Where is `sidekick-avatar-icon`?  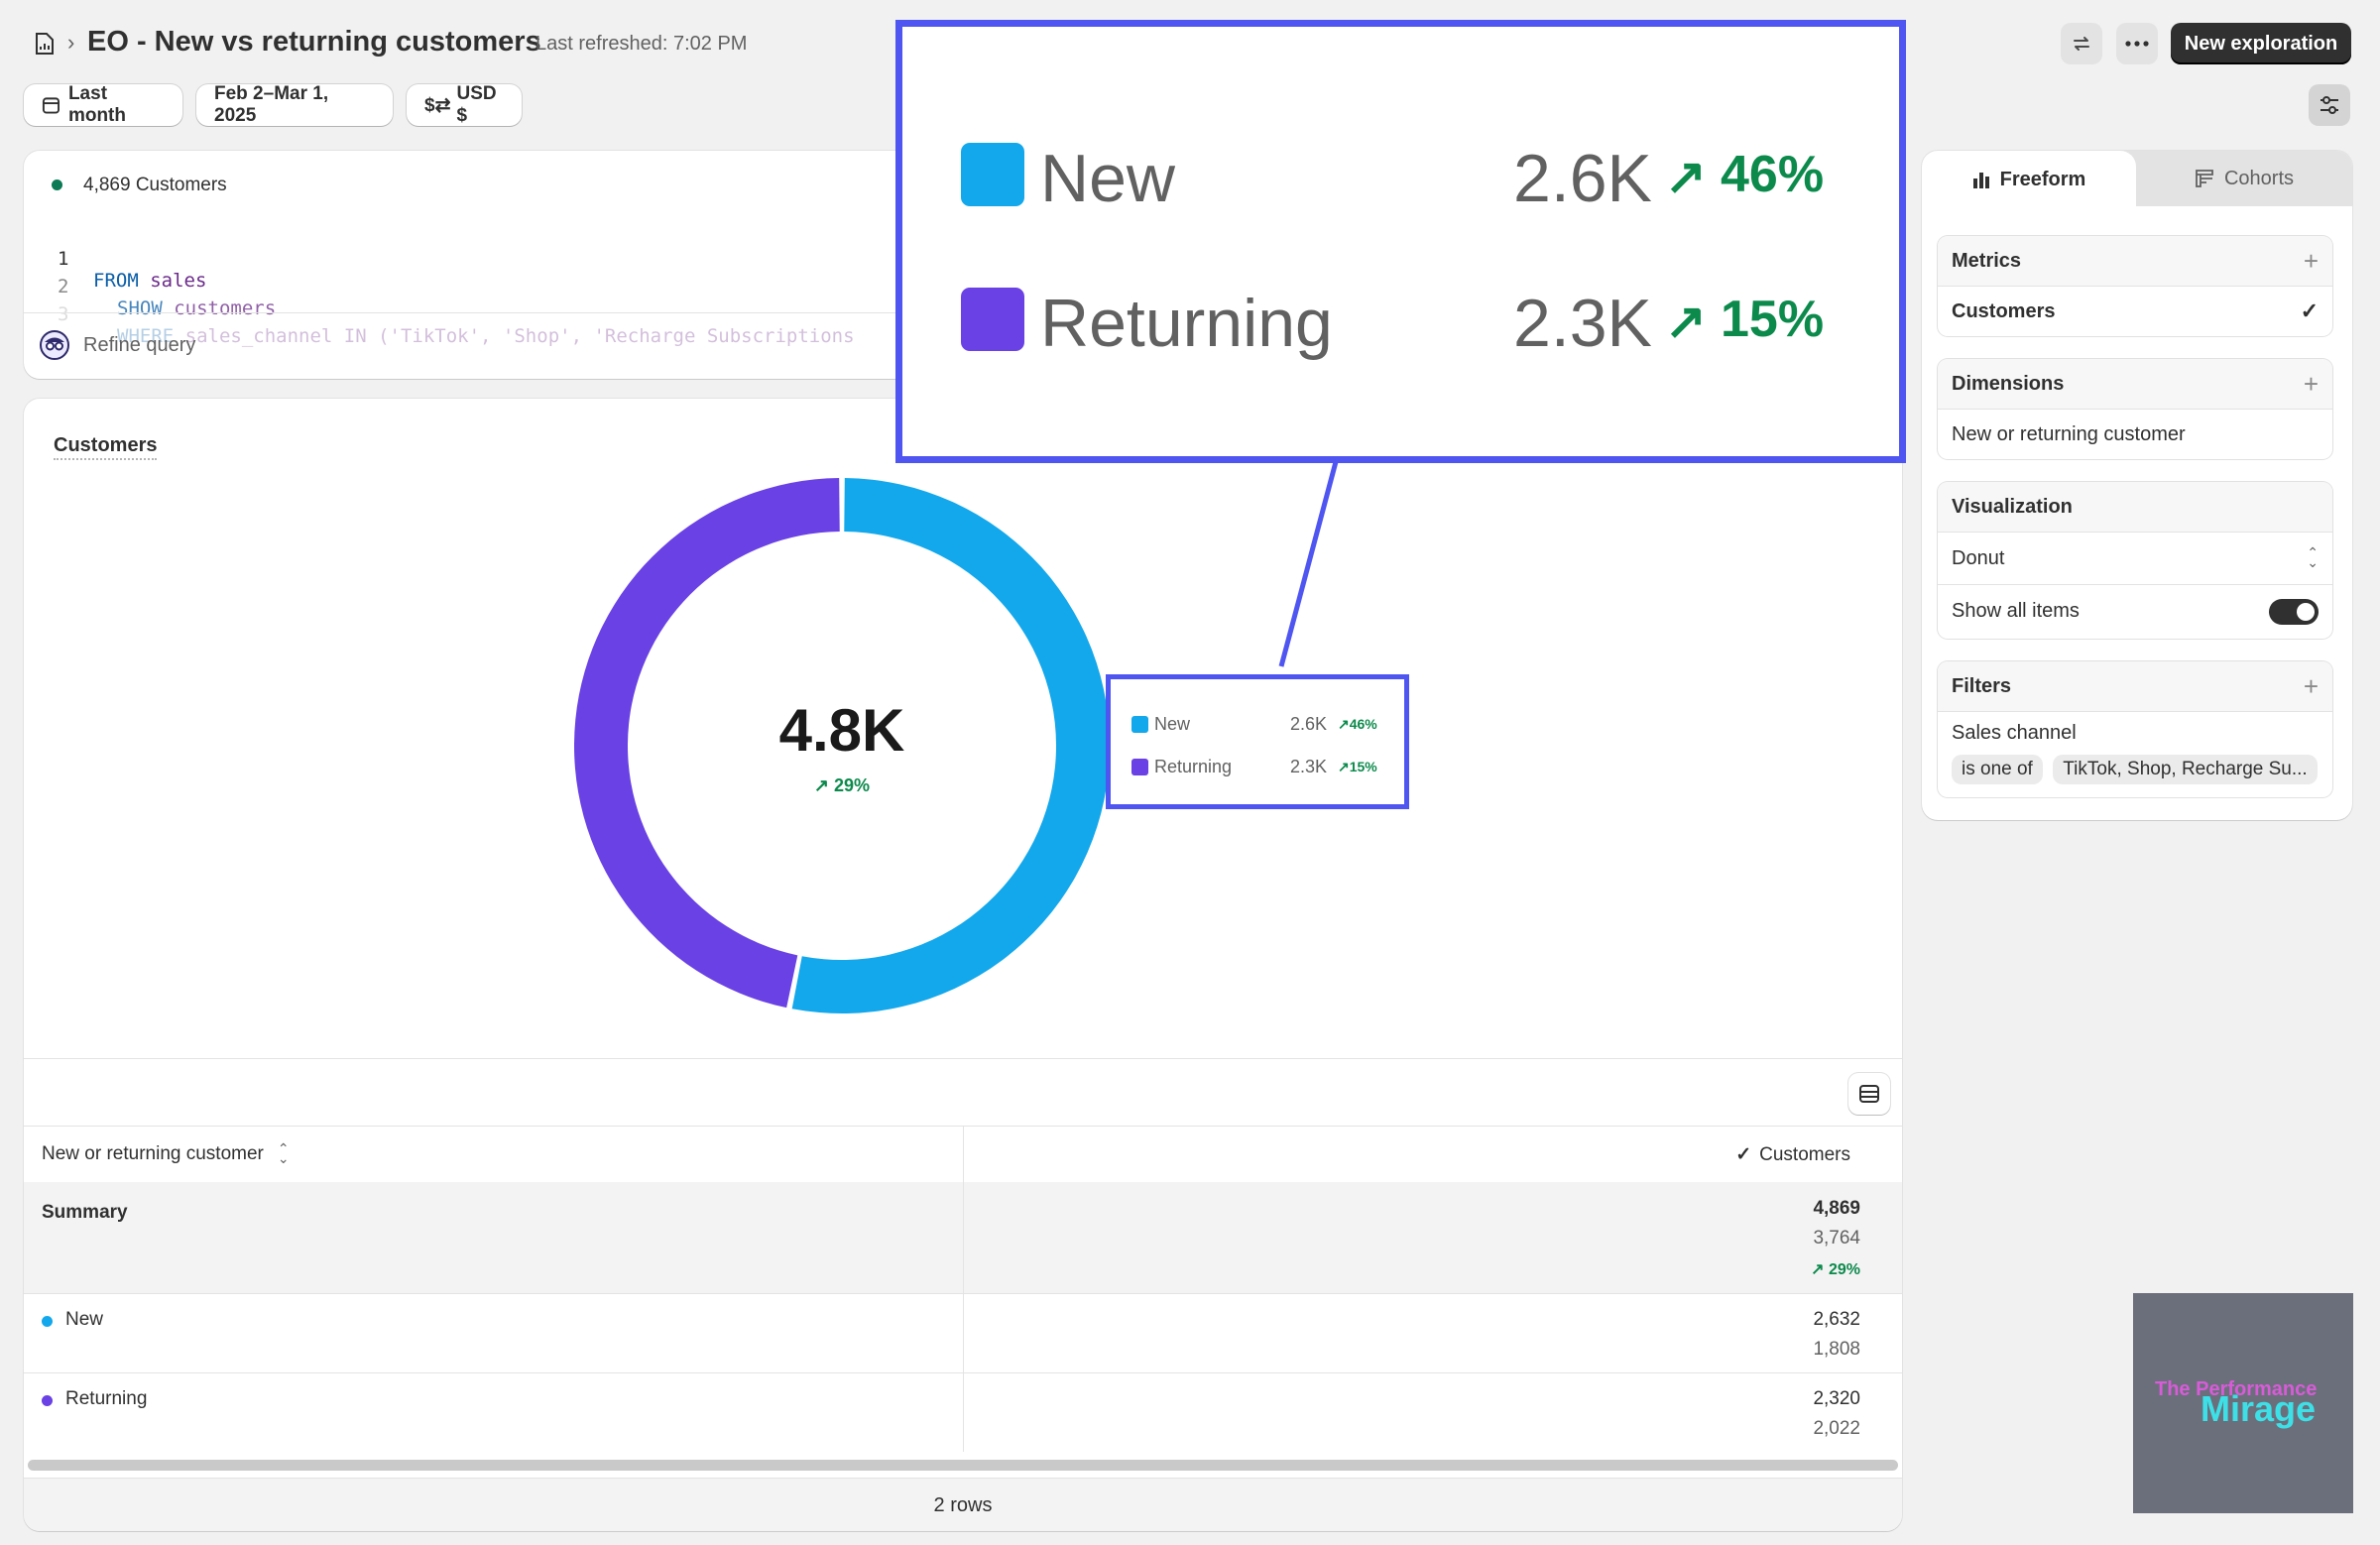
sidekick-avatar-icon is located at coordinates (54, 345).